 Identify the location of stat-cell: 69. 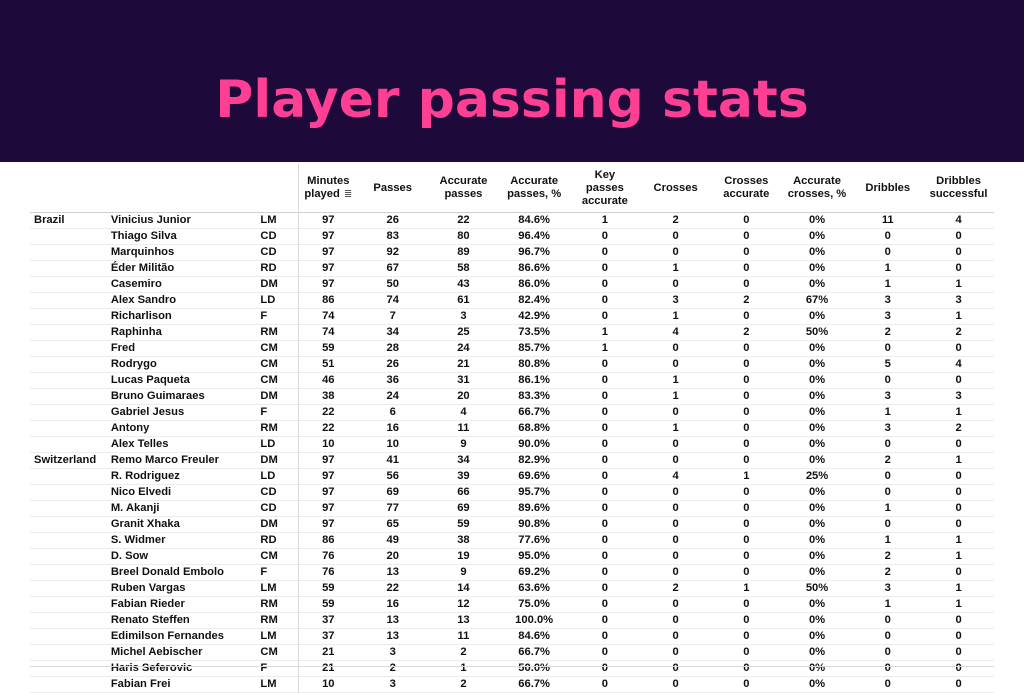
(392, 492).